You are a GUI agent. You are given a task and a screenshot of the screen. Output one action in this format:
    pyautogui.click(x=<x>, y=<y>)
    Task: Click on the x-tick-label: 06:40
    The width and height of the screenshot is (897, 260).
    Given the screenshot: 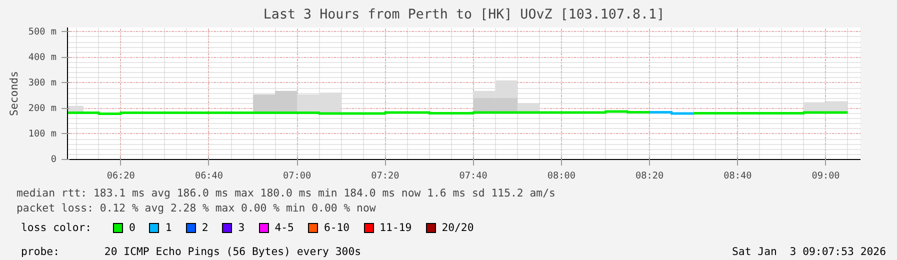 What is the action you would take?
    pyautogui.click(x=209, y=176)
    